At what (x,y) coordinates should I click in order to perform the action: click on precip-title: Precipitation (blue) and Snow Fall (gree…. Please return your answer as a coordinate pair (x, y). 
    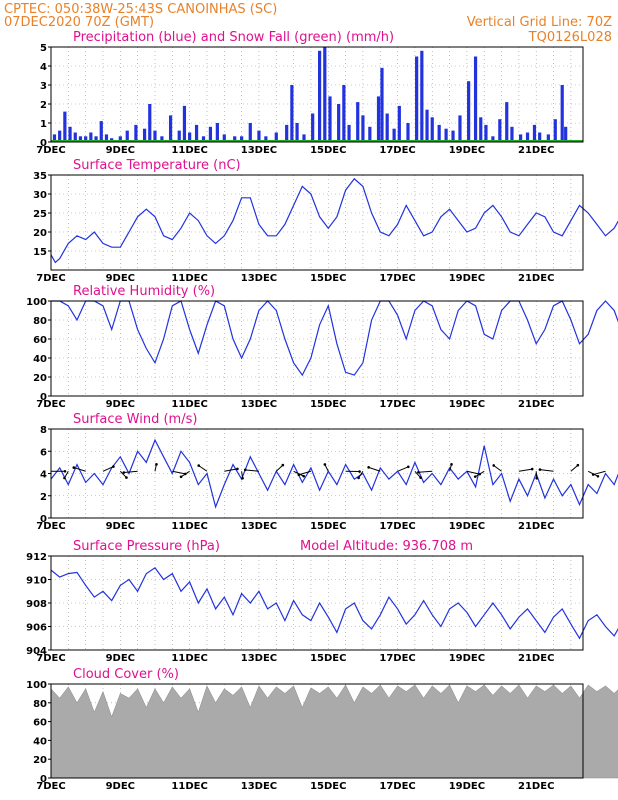
    Looking at the image, I should click on (233, 37).